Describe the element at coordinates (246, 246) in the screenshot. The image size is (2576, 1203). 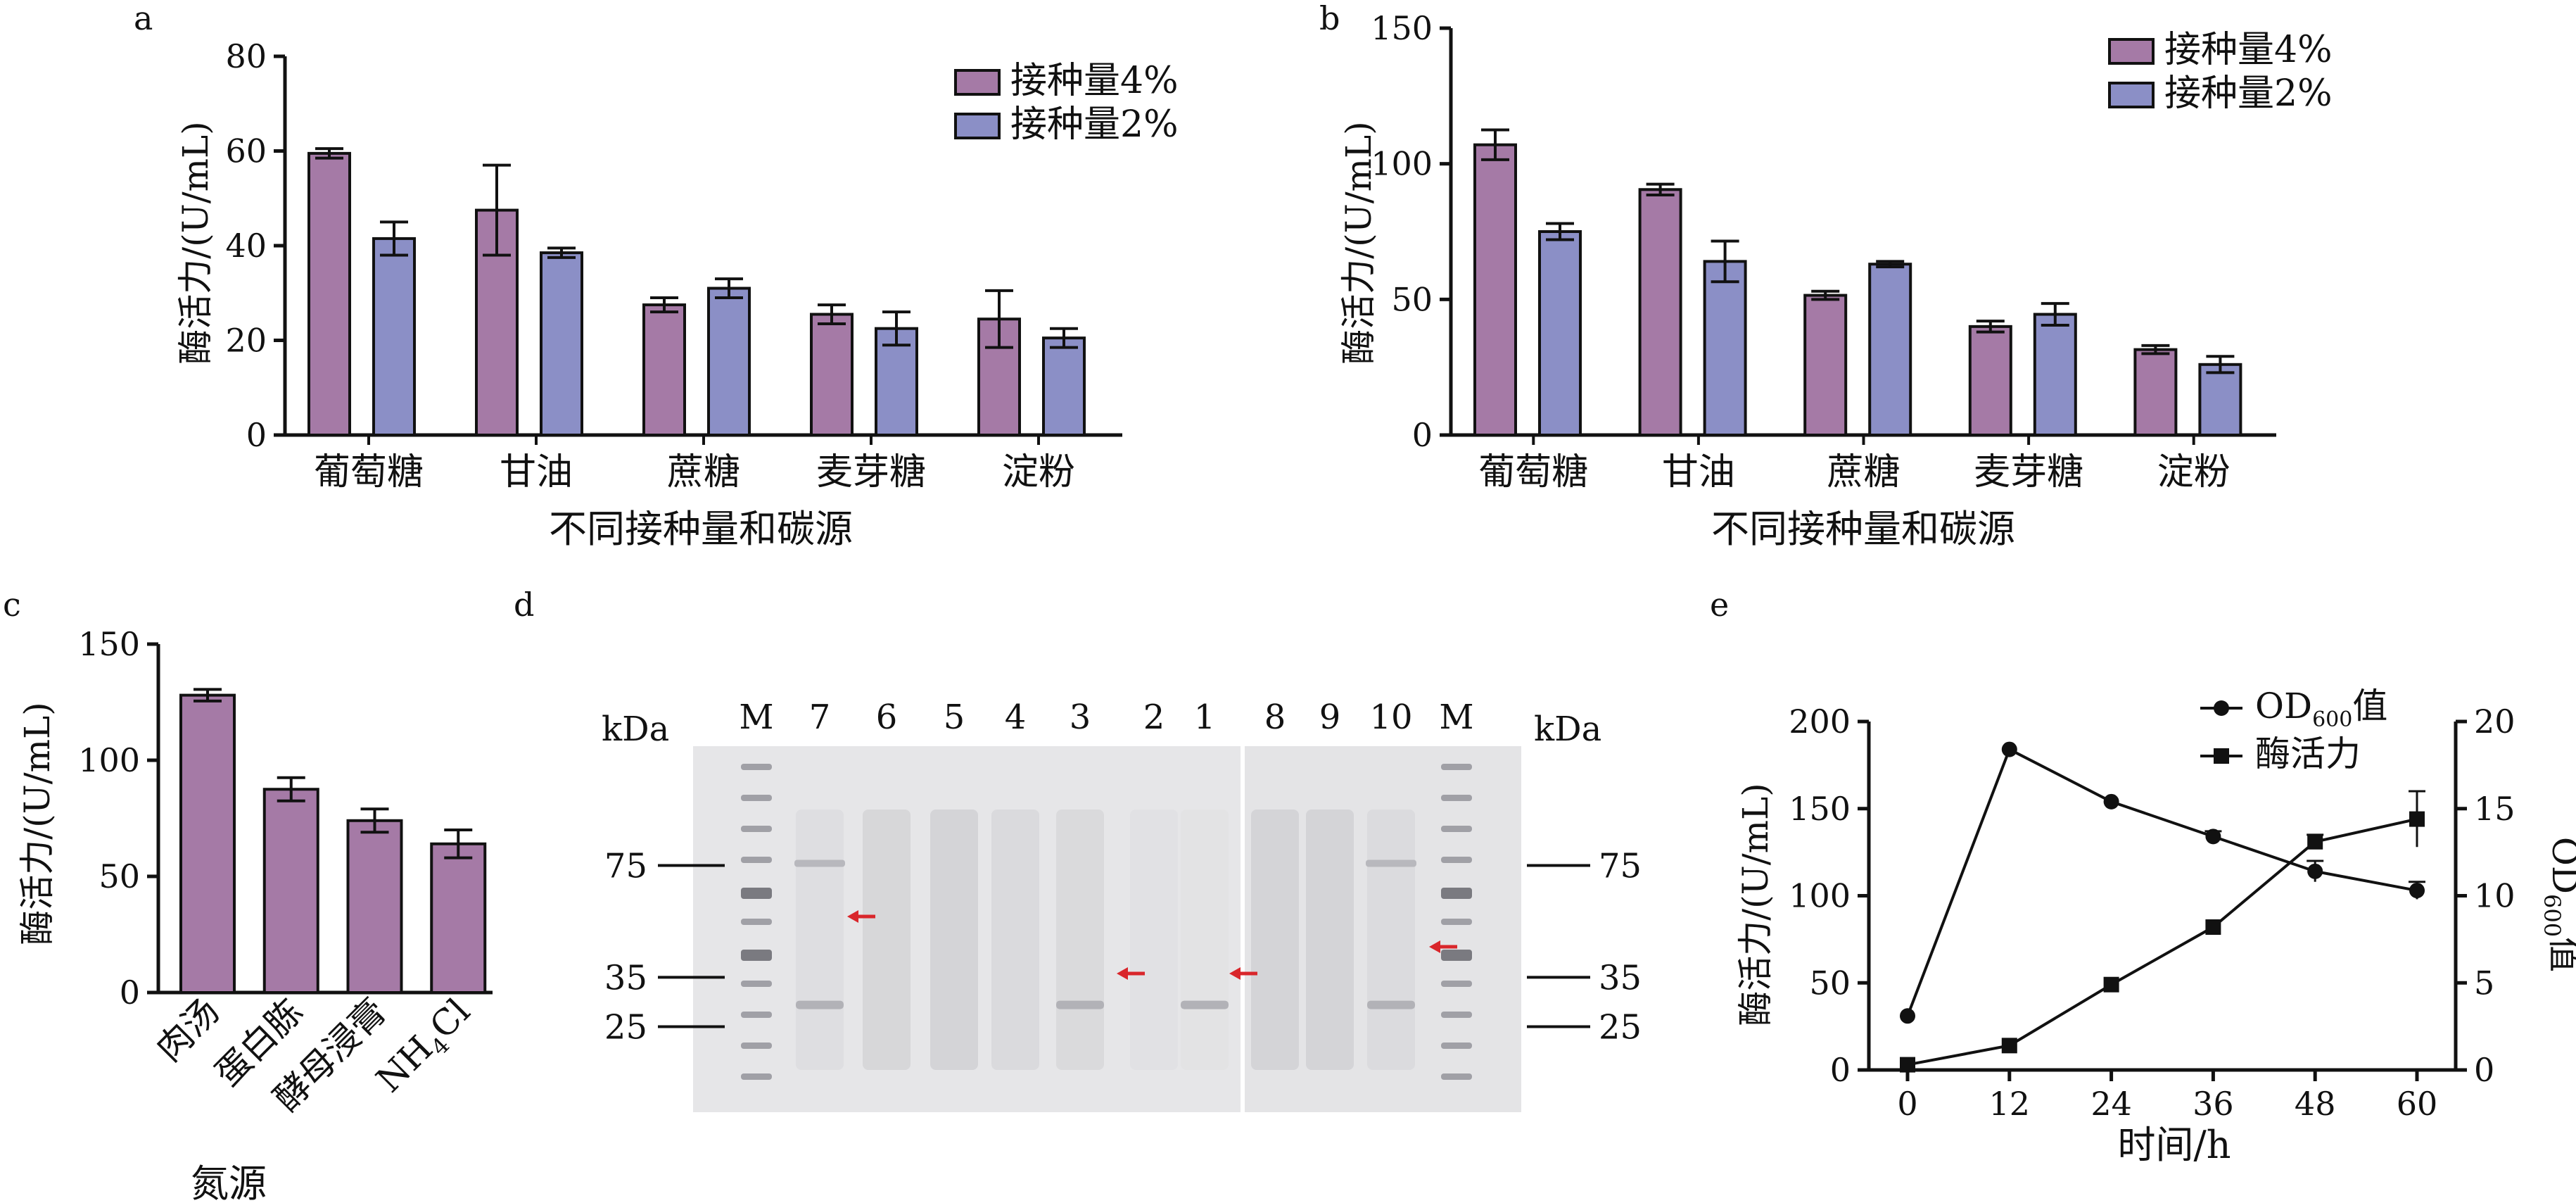
I see `y-tick-label: 40` at that location.